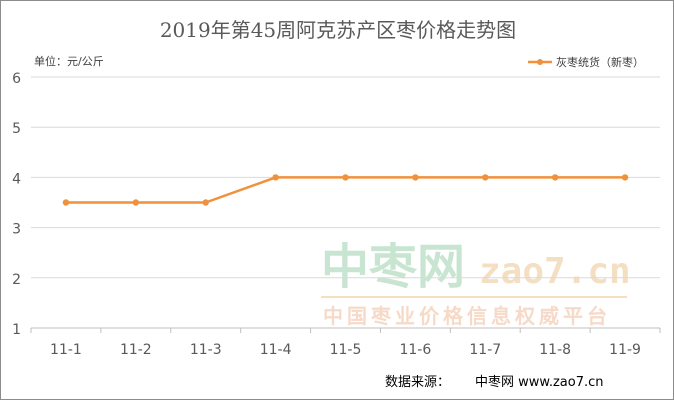  Describe the element at coordinates (485, 350) in the screenshot. I see `x-tick-label: 11-7` at that location.